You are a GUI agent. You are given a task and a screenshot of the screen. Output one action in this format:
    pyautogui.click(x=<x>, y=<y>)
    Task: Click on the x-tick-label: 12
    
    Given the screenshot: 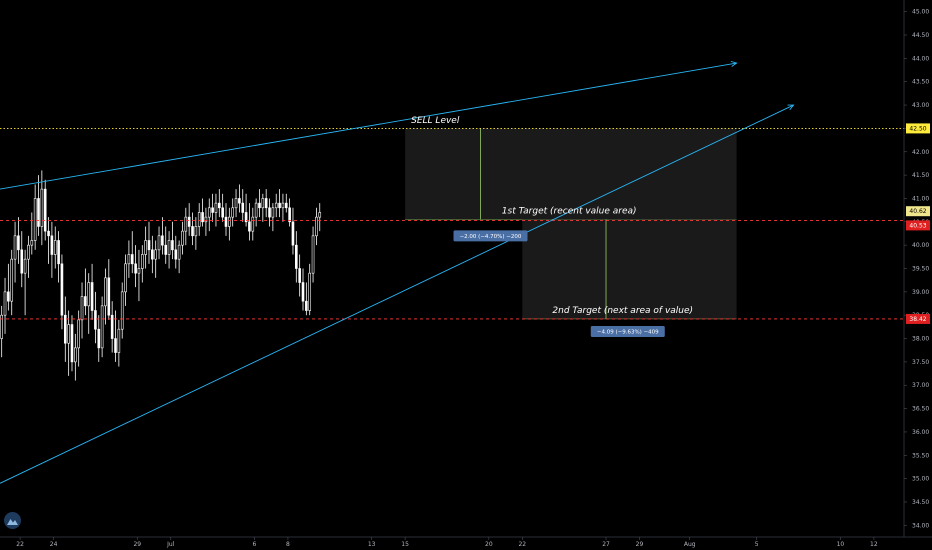 What is the action you would take?
    pyautogui.click(x=874, y=544)
    